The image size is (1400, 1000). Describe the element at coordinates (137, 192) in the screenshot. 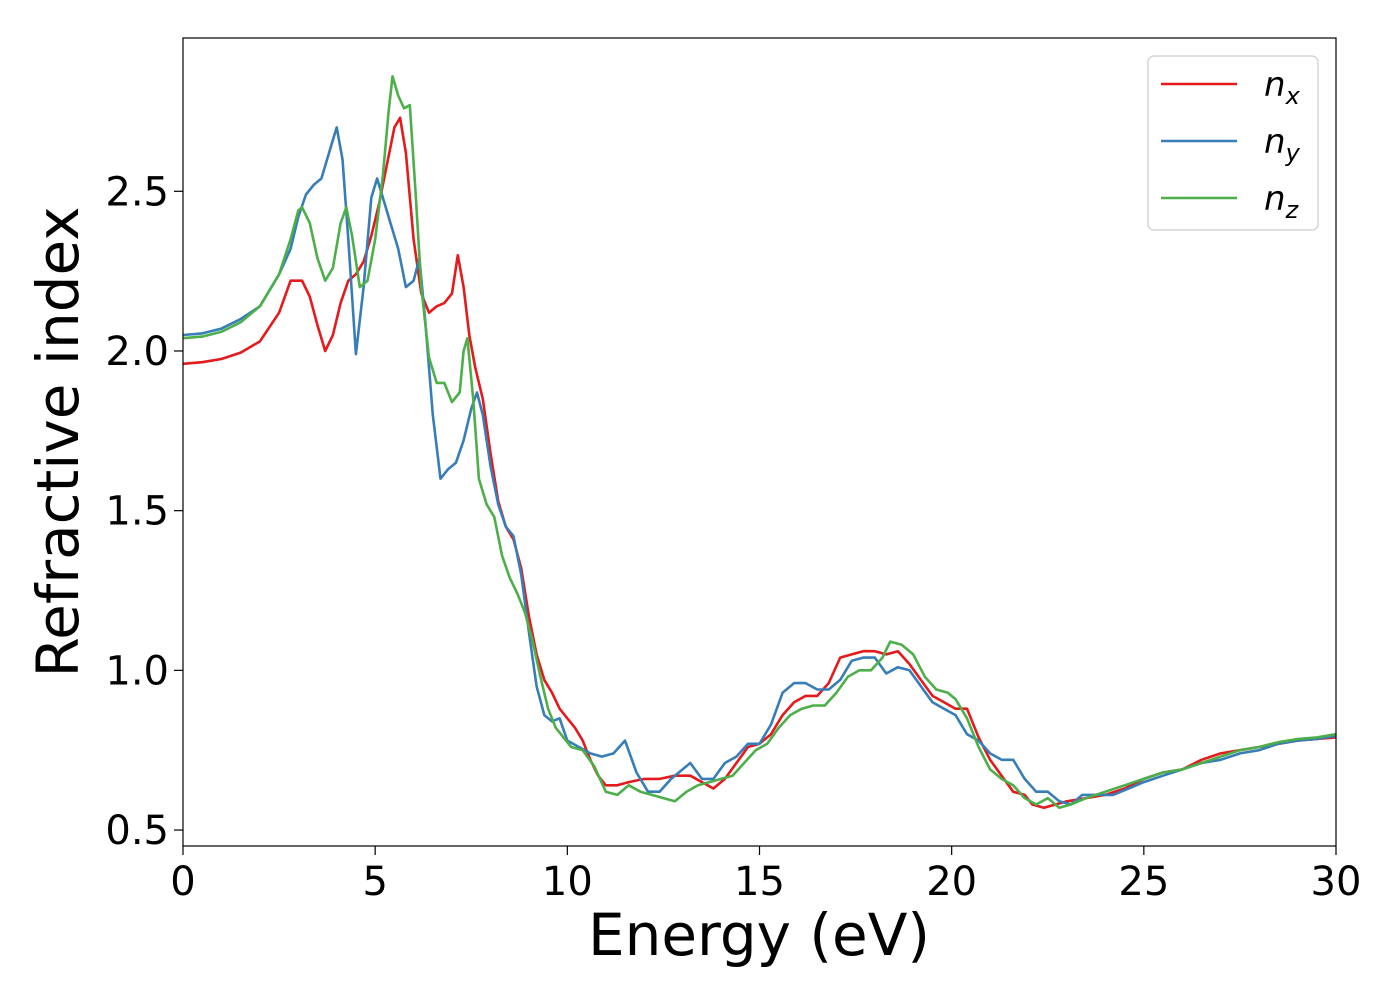

I see `y-tick-label: 2.5` at that location.